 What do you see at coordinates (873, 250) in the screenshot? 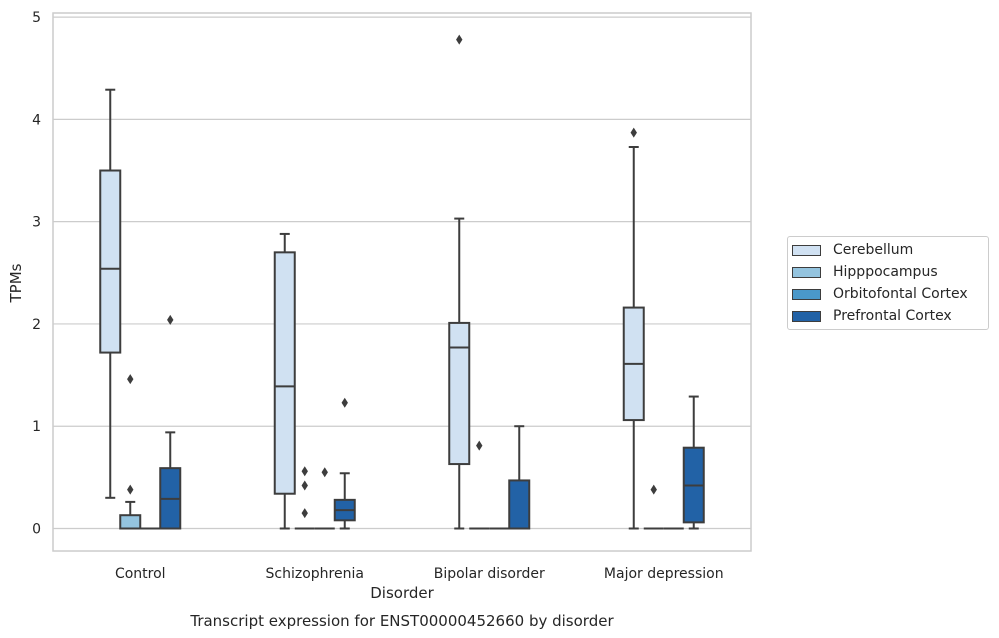
I see `legend-label: Cerebellum` at bounding box center [873, 250].